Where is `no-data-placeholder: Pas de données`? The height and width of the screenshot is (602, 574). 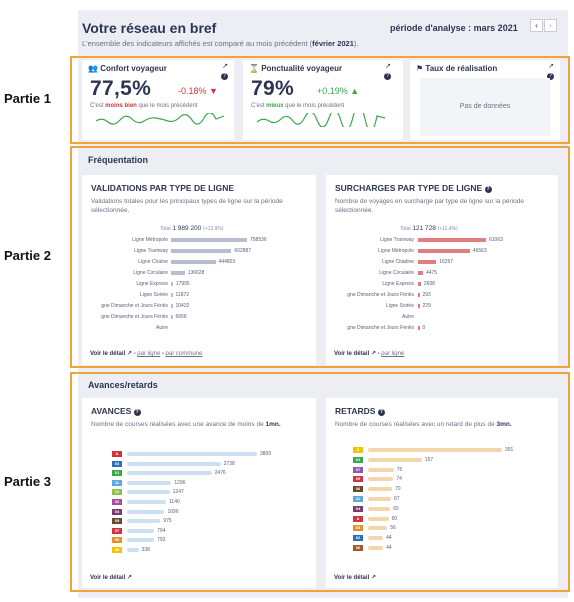 no-data-placeholder: Pas de données is located at coordinates (485, 107).